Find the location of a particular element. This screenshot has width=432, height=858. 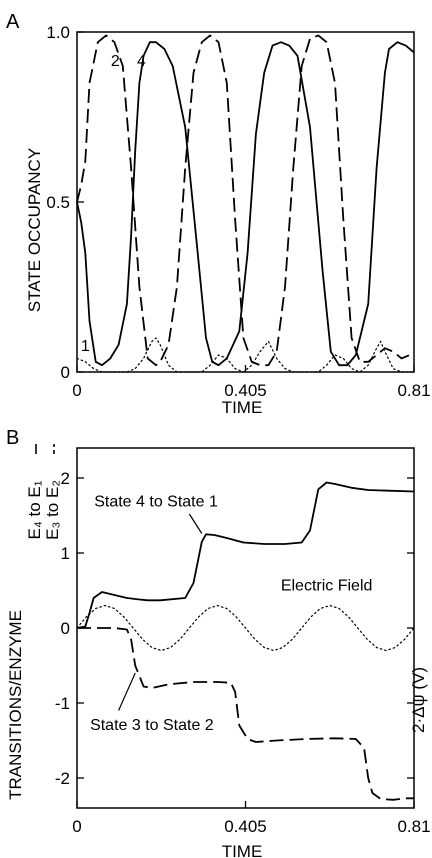

panel-a-ytick-label: 0.5 is located at coordinates (58, 202).